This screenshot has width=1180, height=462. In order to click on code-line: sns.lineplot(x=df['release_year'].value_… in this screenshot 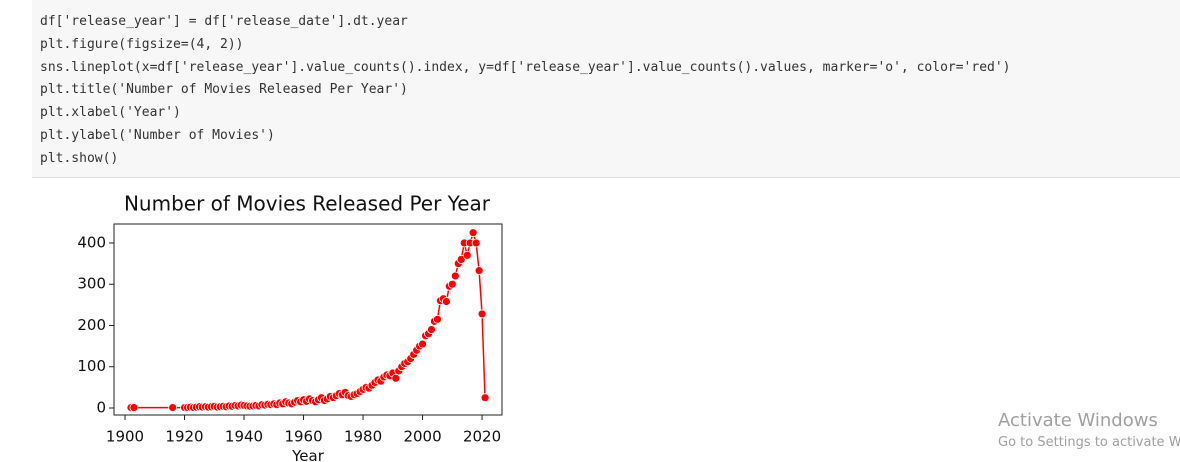, I will do `click(525, 67)`.